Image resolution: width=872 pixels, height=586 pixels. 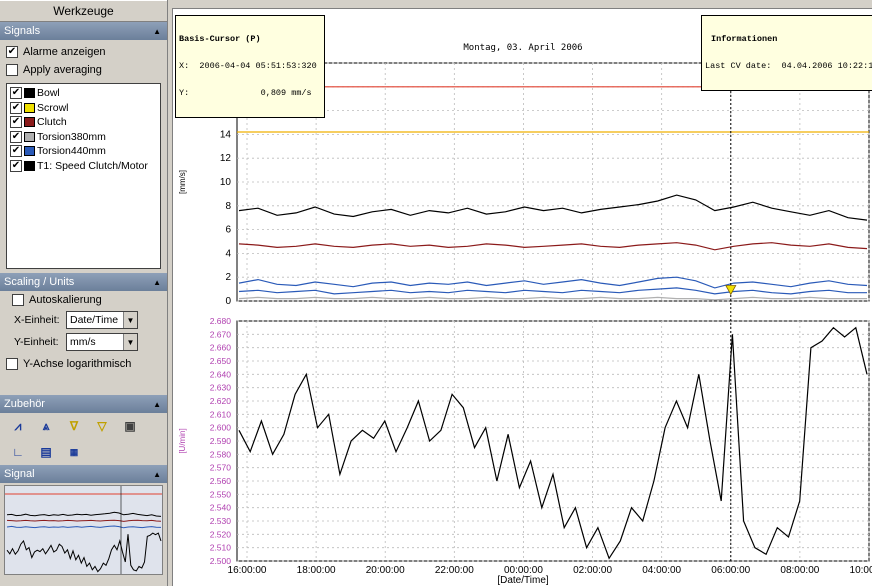 What do you see at coordinates (316, 570) in the screenshot?
I see `x-tick-label: 18:00:00` at bounding box center [316, 570].